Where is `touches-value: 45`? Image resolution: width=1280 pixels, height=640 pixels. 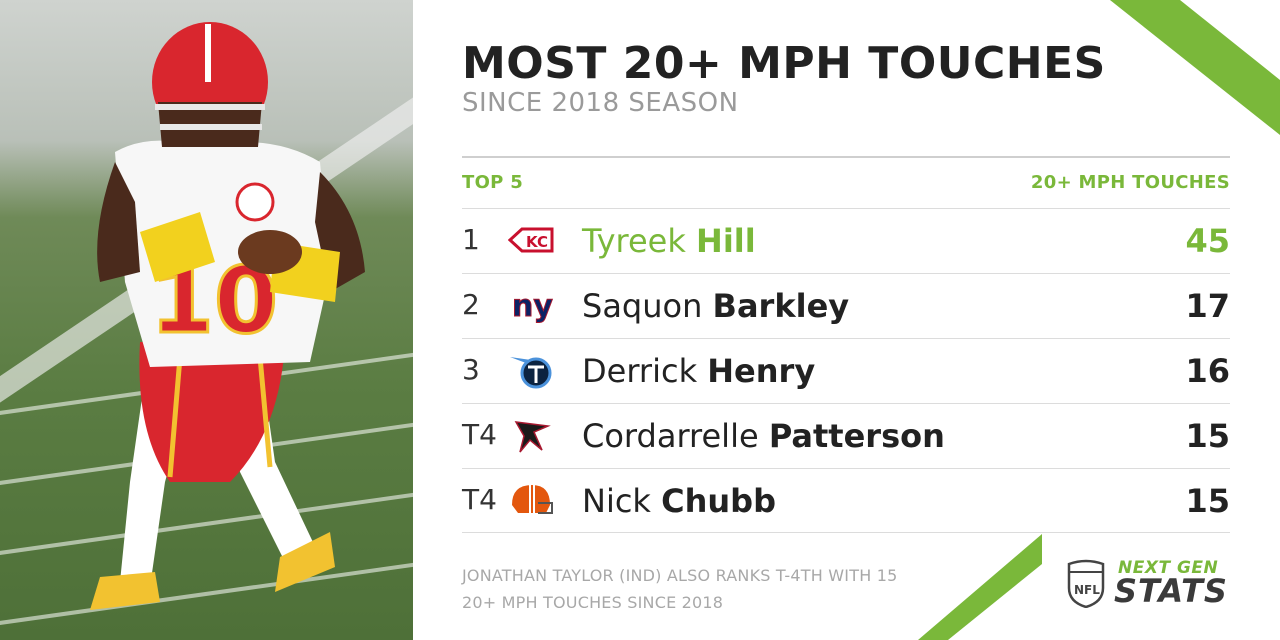
touches-value: 45 is located at coordinates (1207, 241).